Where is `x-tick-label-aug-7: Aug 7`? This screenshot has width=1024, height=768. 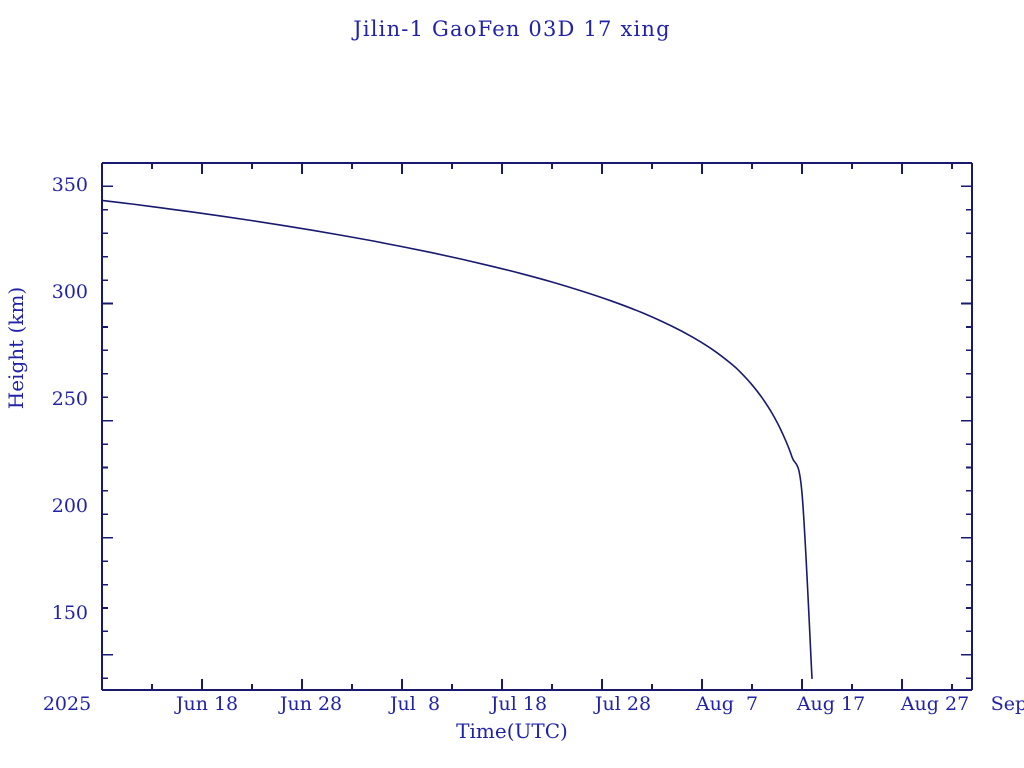 x-tick-label-aug-7: Aug 7 is located at coordinates (727, 704).